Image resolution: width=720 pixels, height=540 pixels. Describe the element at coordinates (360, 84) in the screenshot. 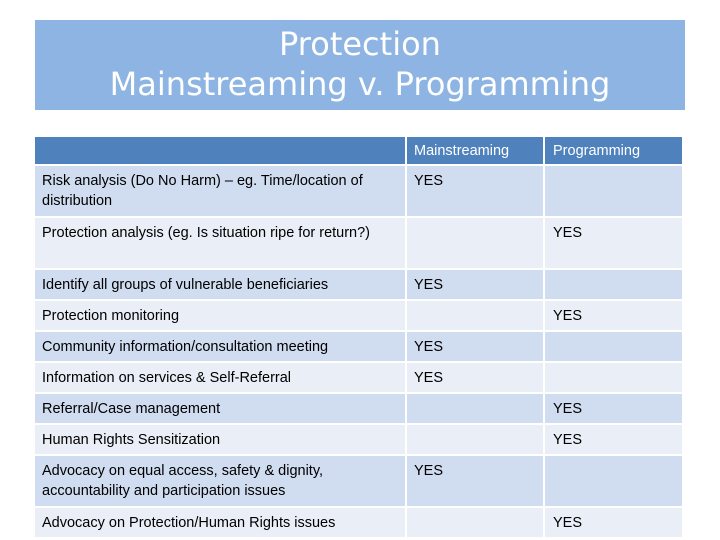

I see `title-line-2: Mainstreaming v. Programming` at that location.